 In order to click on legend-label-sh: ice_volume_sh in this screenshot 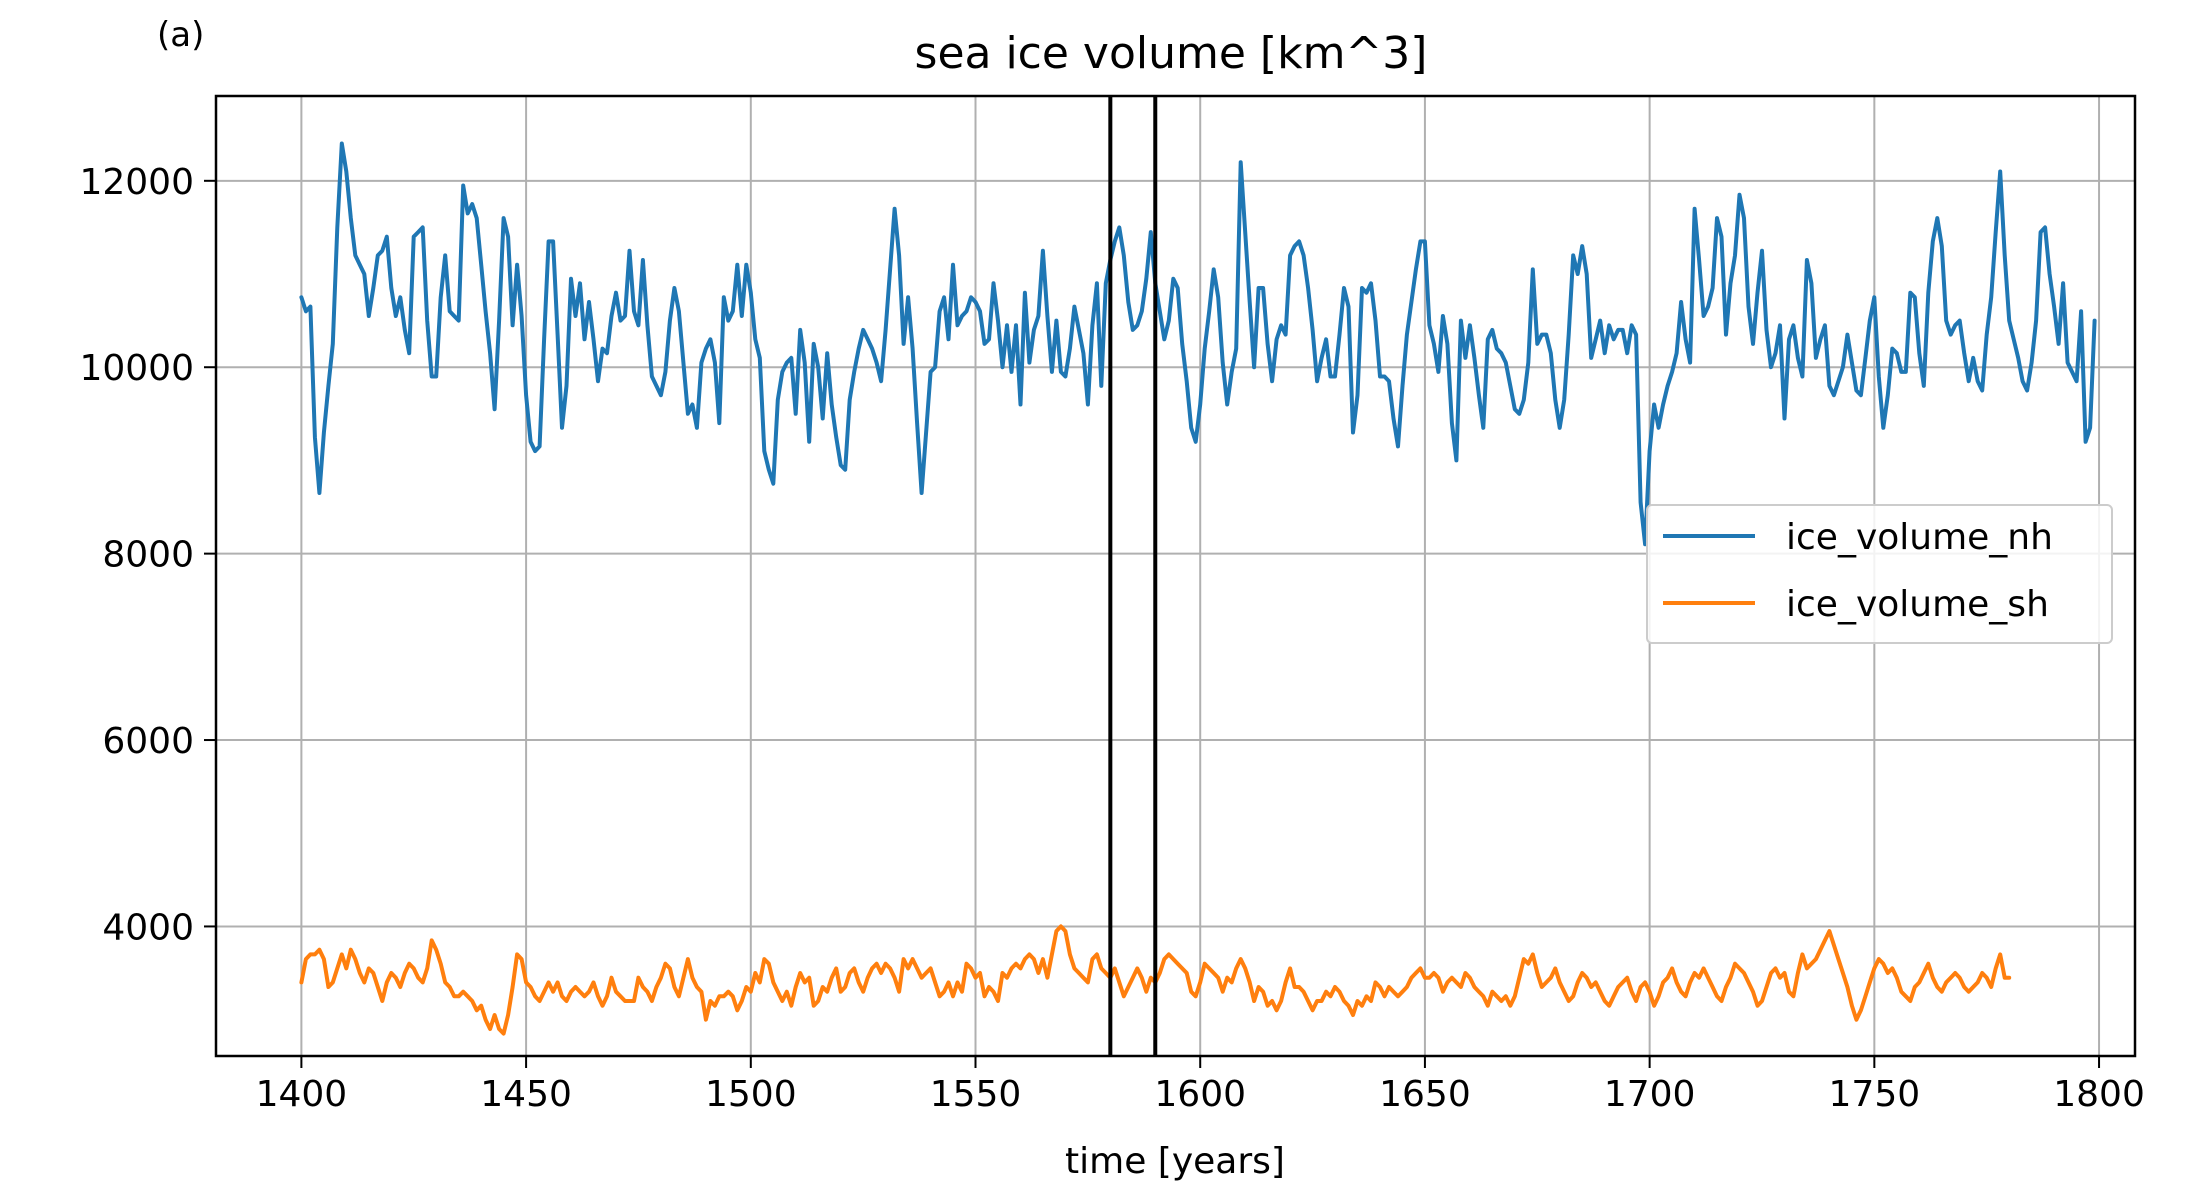, I will do `click(1917, 604)`.